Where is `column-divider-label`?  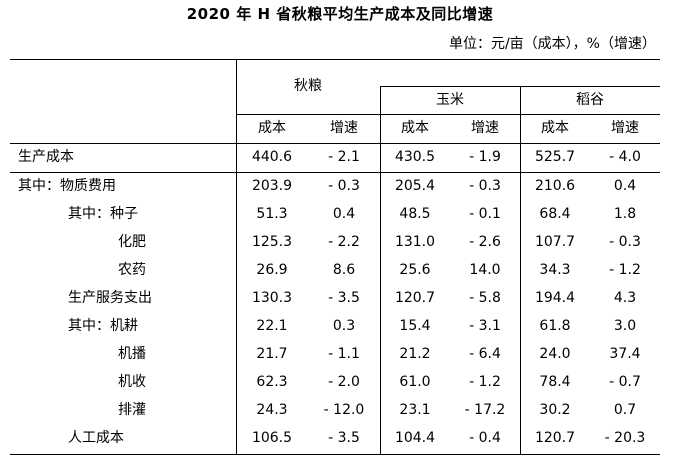
column-divider-label is located at coordinates (236, 256).